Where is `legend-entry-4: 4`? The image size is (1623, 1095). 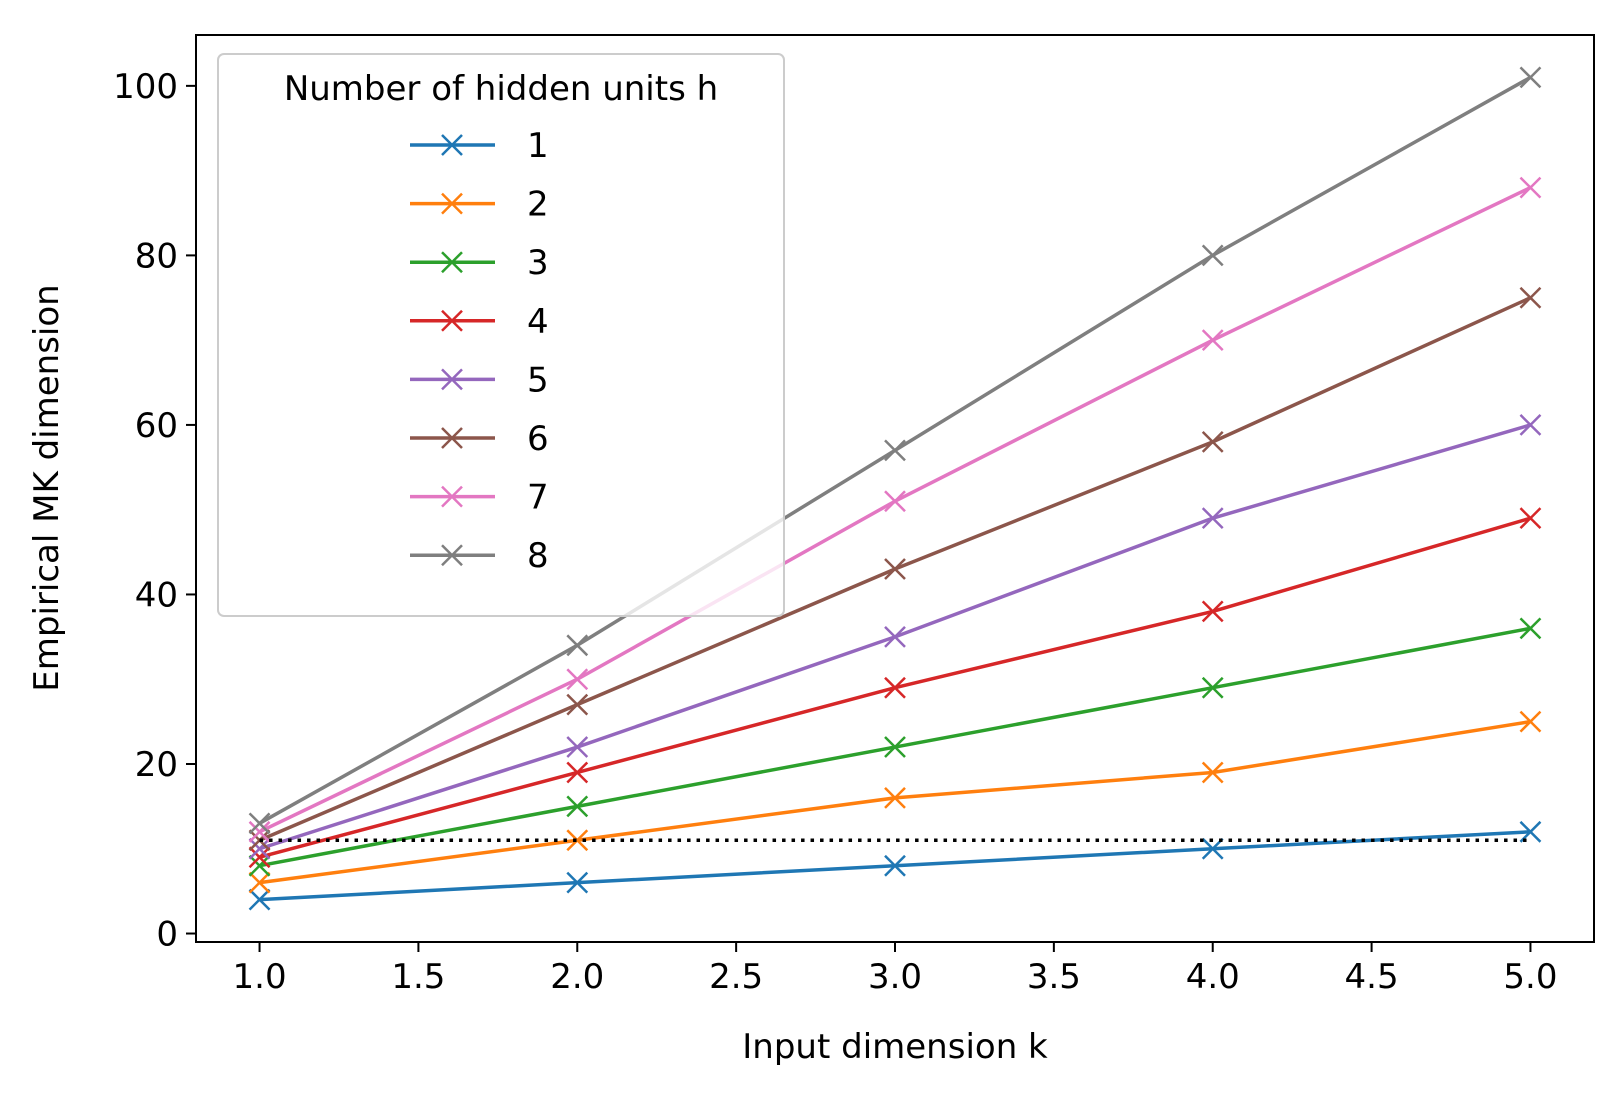
legend-entry-4: 4 is located at coordinates (479, 322).